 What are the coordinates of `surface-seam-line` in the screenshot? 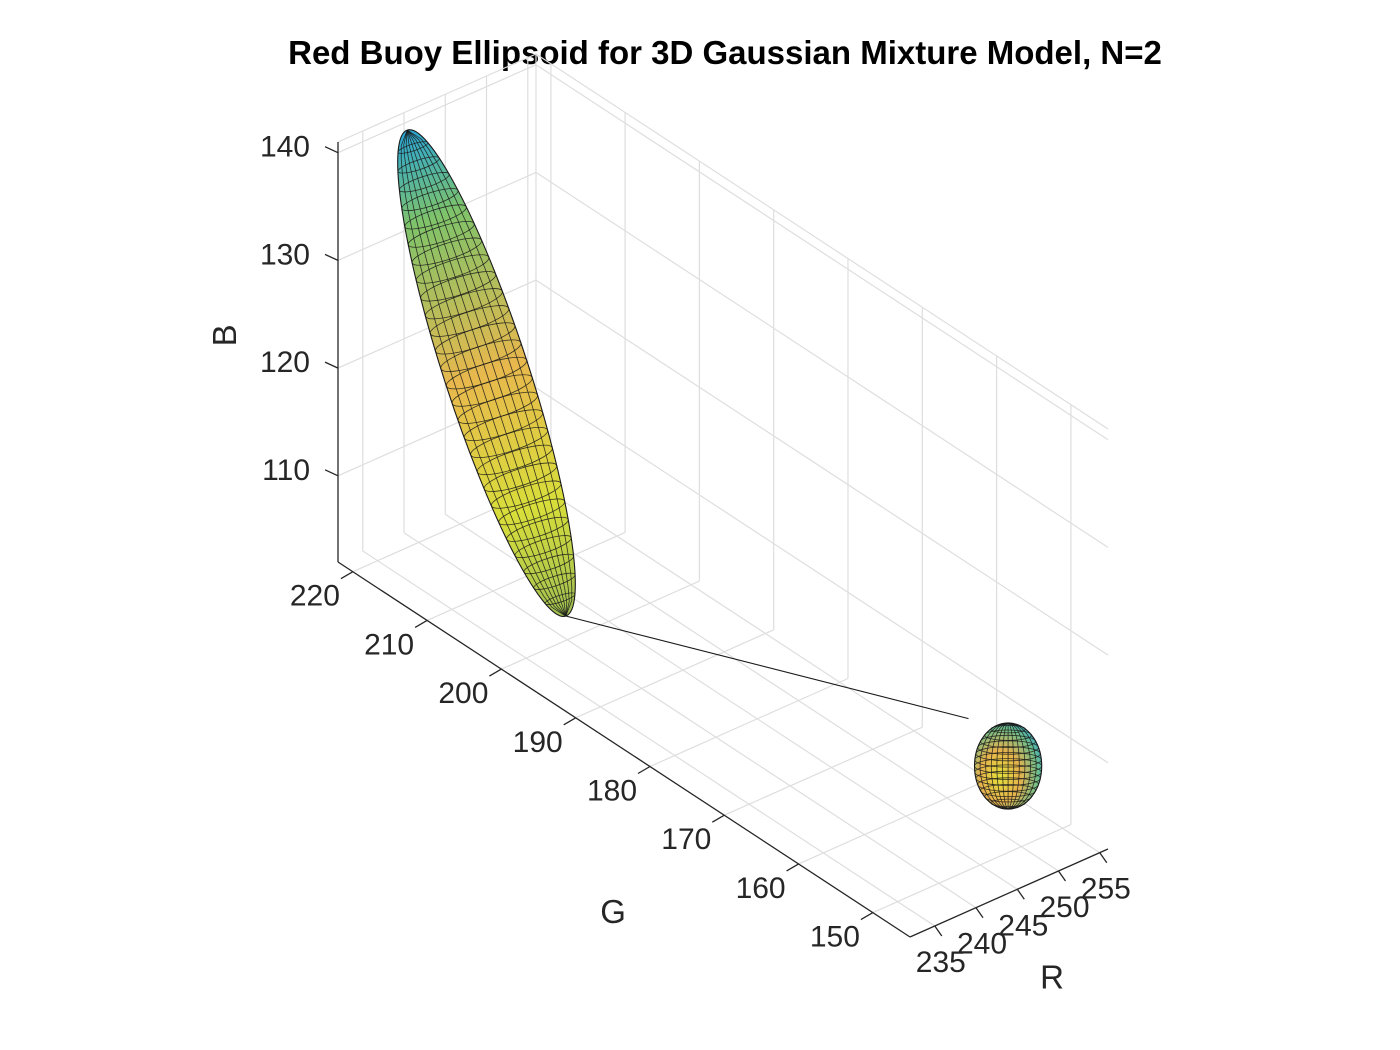 It's located at (767, 667).